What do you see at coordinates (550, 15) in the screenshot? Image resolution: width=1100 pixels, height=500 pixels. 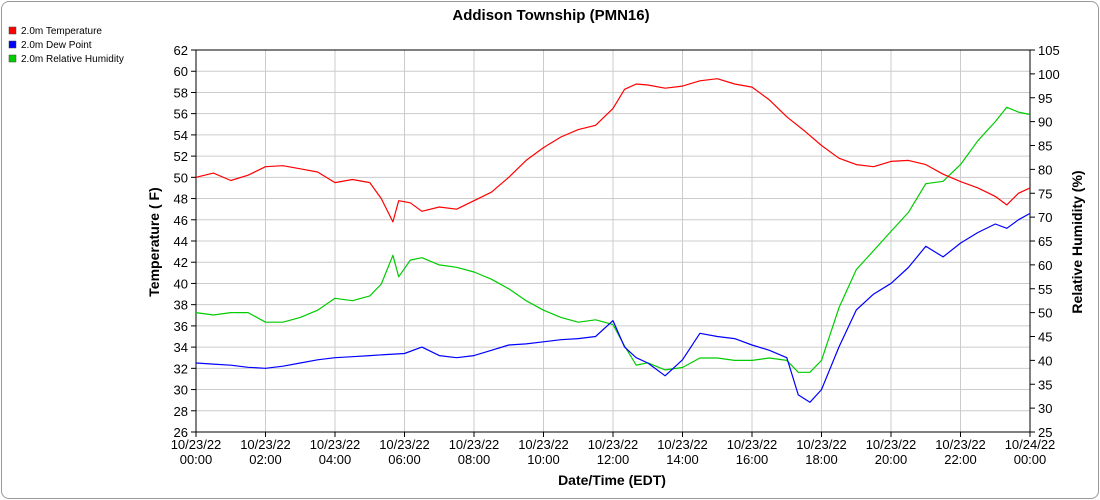 I see `chart-title: Addison Township (PMN16)` at bounding box center [550, 15].